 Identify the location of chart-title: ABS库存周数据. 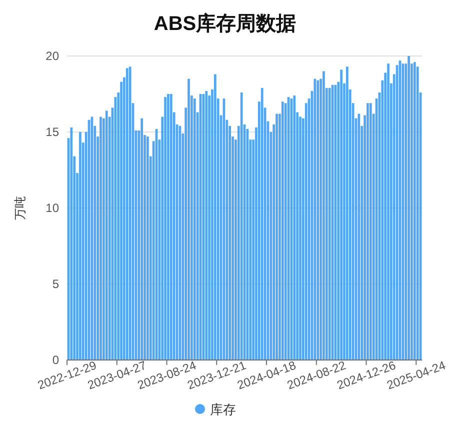
(225, 23).